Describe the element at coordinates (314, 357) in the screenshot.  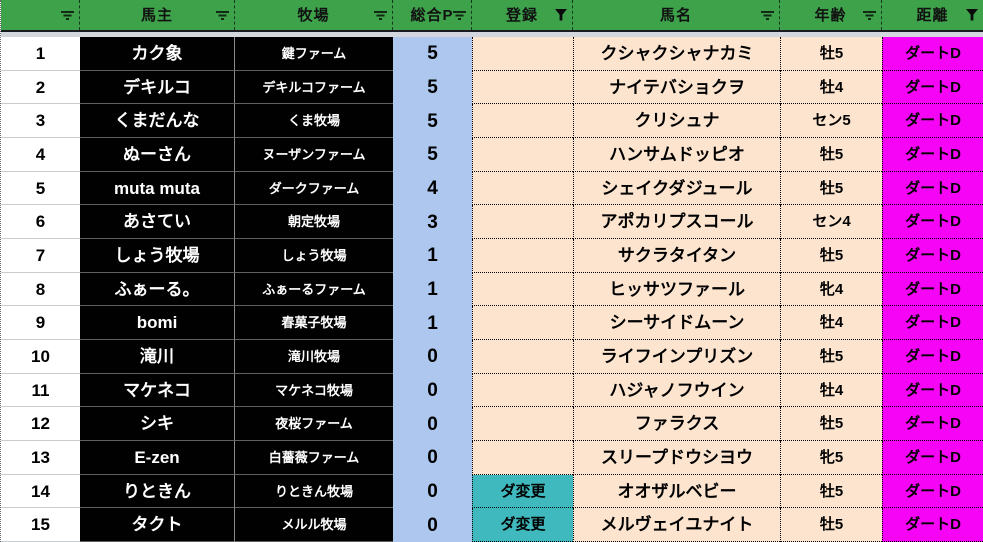
I see `cell-farm: 滝川牧場` at that location.